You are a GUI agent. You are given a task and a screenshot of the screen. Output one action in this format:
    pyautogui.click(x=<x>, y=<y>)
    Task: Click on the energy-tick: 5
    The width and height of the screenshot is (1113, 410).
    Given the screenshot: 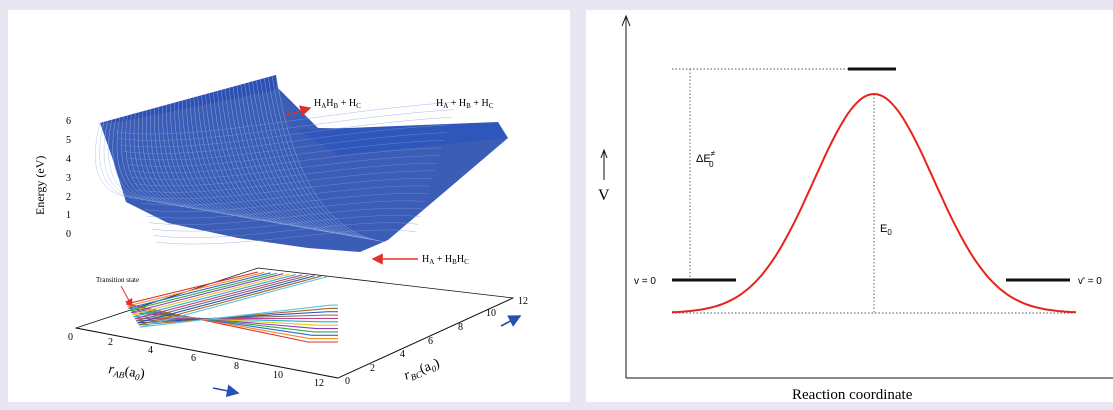 What is the action you would take?
    pyautogui.click(x=68, y=140)
    